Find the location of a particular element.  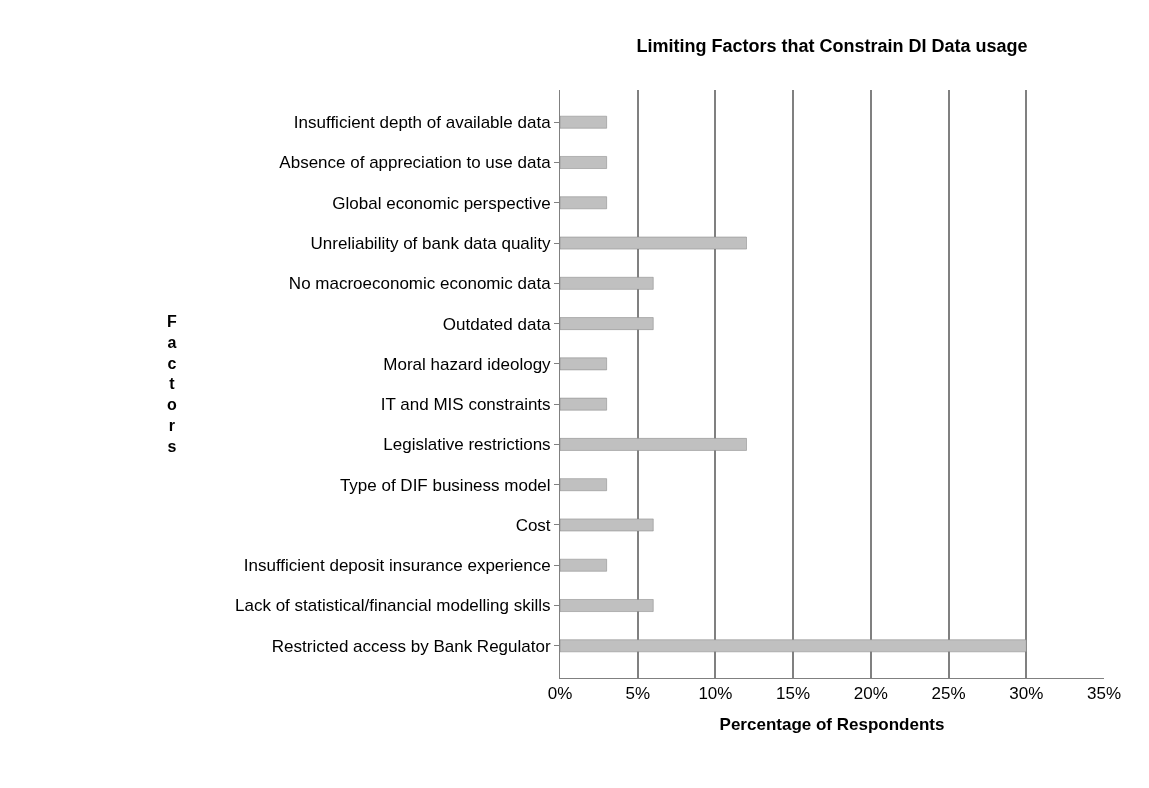

y-axis-title: Factors is located at coordinates (172, 384).